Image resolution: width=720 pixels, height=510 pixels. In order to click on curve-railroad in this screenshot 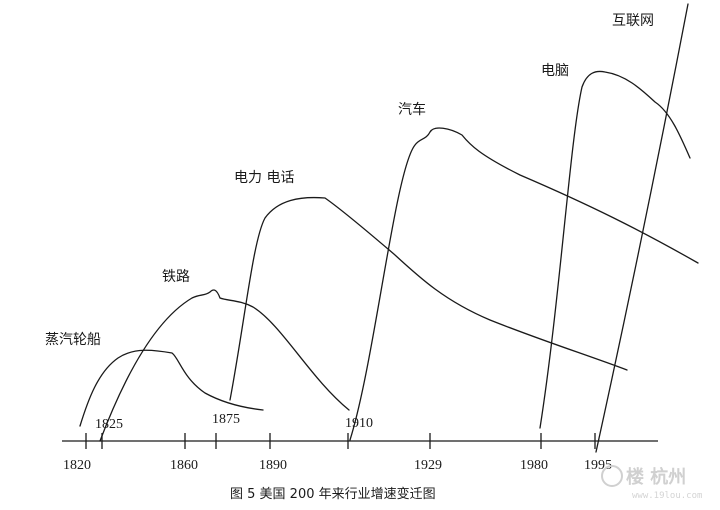, I will do `click(224, 365)`.